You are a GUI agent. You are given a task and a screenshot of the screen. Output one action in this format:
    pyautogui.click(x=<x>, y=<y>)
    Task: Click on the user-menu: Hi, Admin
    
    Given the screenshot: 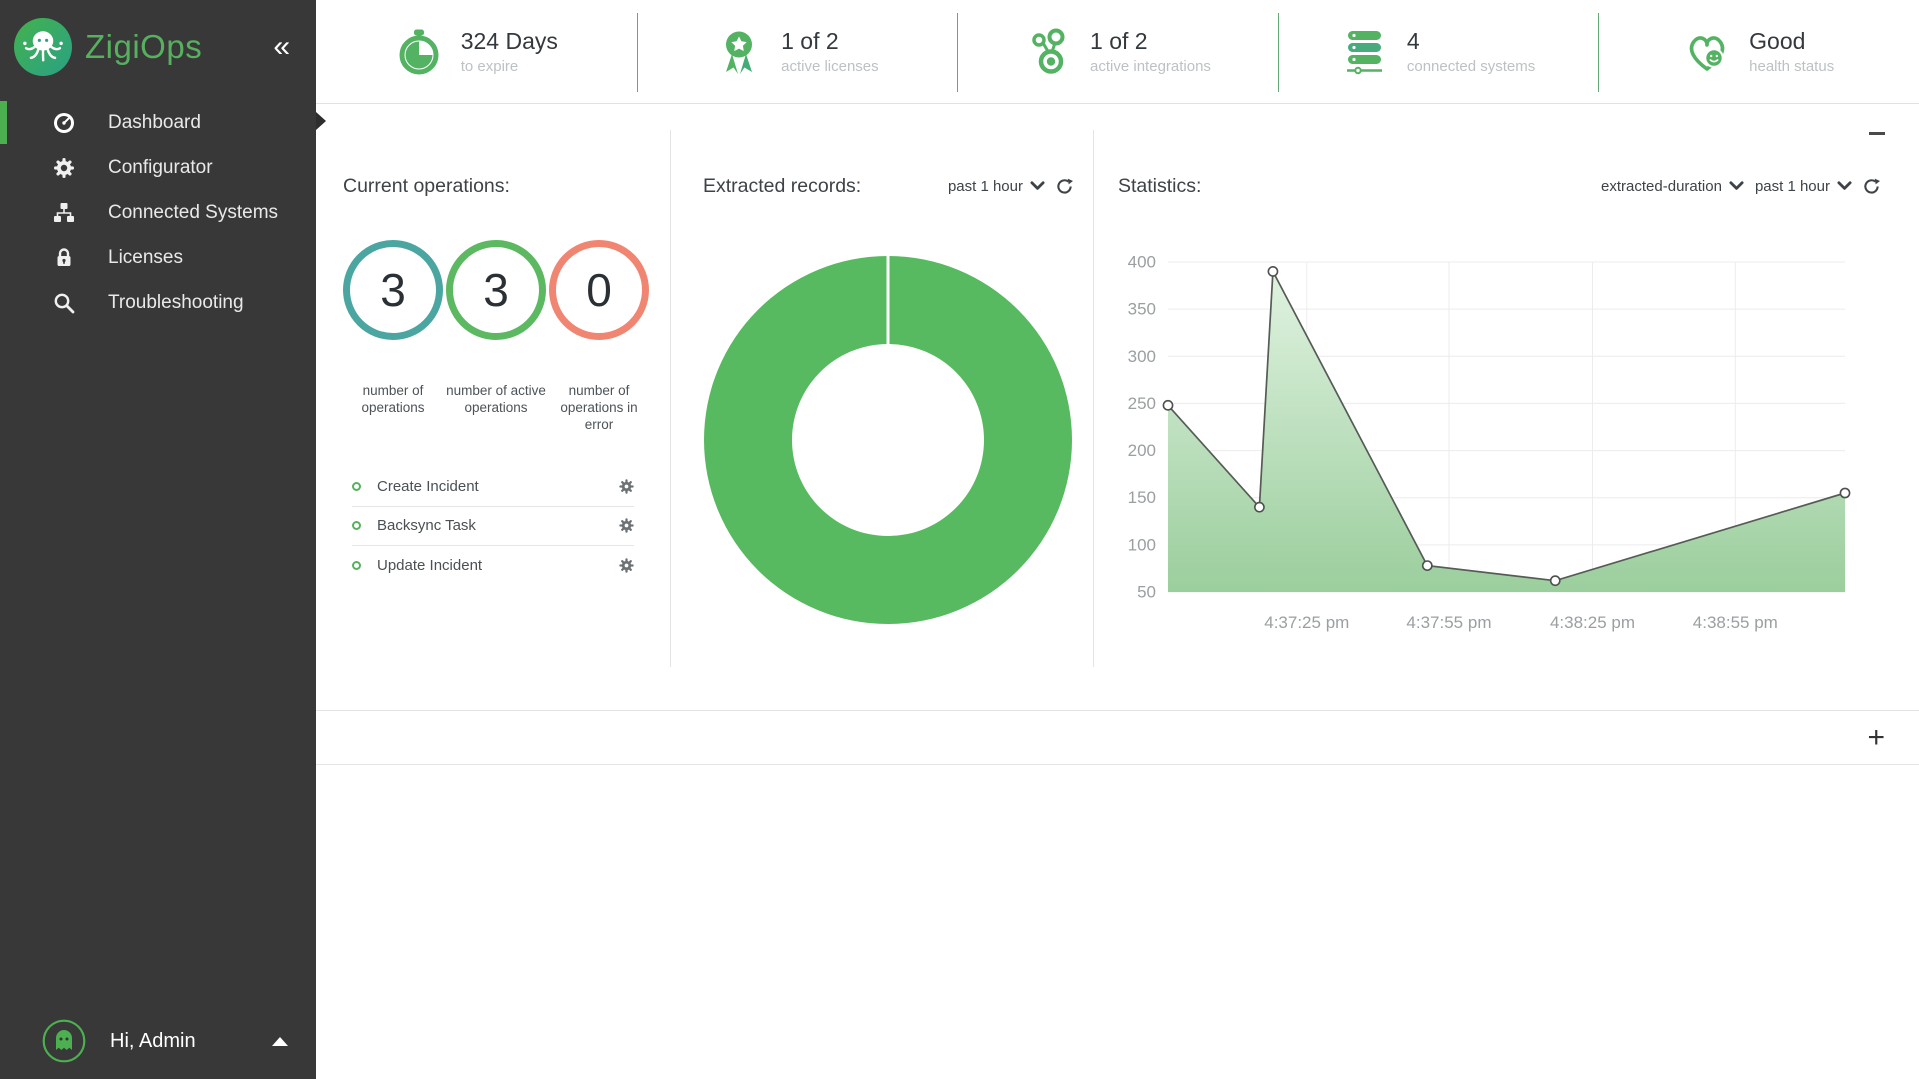 What is the action you would take?
    pyautogui.click(x=158, y=1049)
    